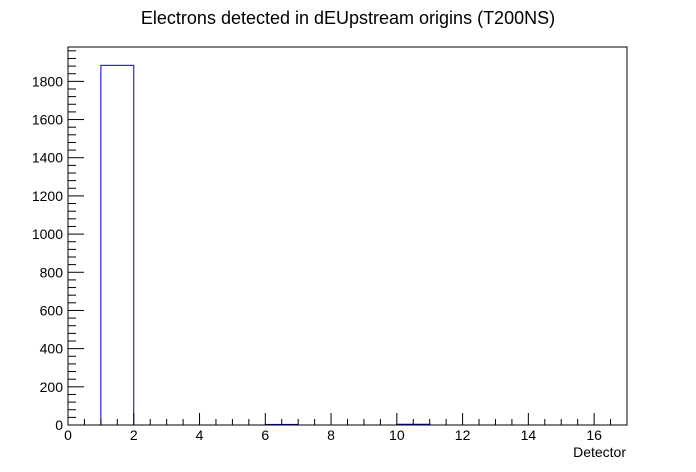  What do you see at coordinates (47, 81) in the screenshot?
I see `y-tick-label: 1800` at bounding box center [47, 81].